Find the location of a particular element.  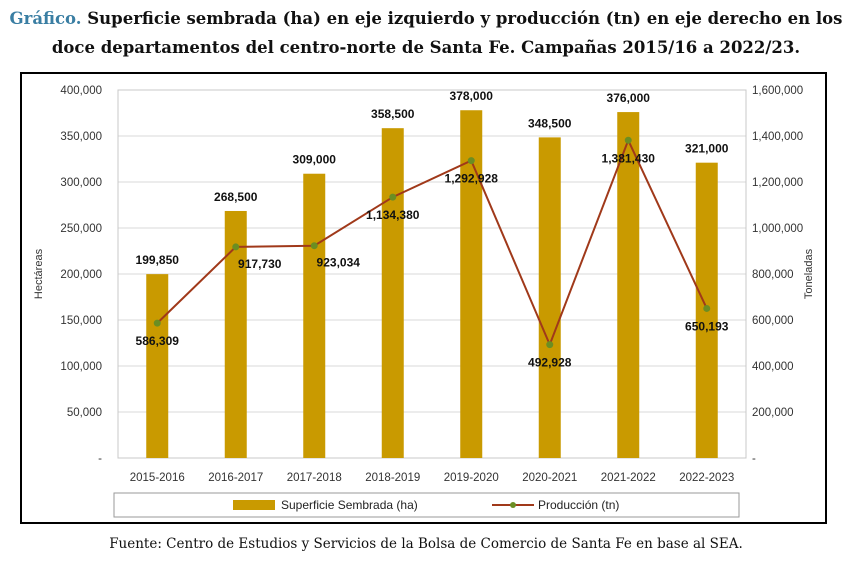

line-data-label: 923,034 is located at coordinates (339, 263).